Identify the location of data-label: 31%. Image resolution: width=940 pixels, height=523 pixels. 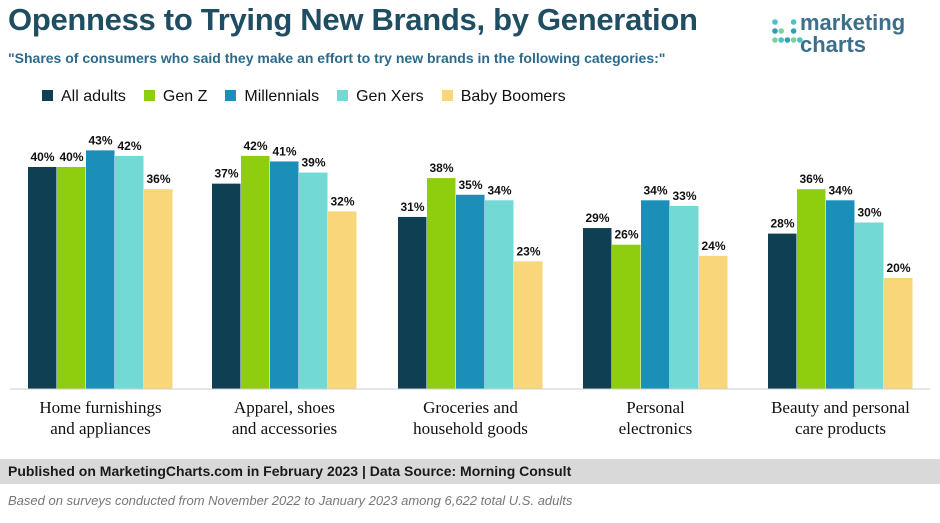
(412, 207).